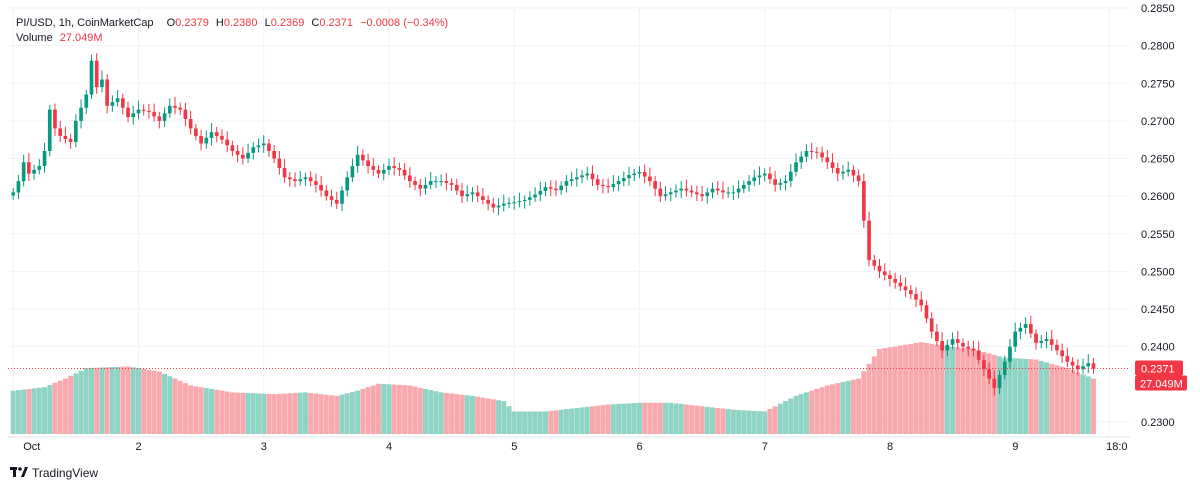 This screenshot has height=489, width=1200. I want to click on tradingview-logo: TradingView, so click(54, 473).